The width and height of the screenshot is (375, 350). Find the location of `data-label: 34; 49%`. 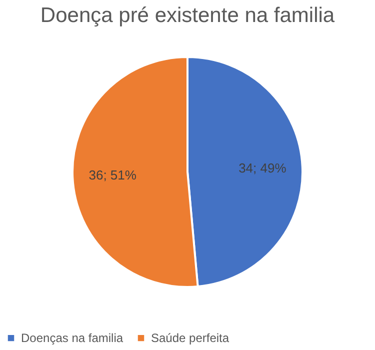

data-label: 34; 49% is located at coordinates (262, 168).